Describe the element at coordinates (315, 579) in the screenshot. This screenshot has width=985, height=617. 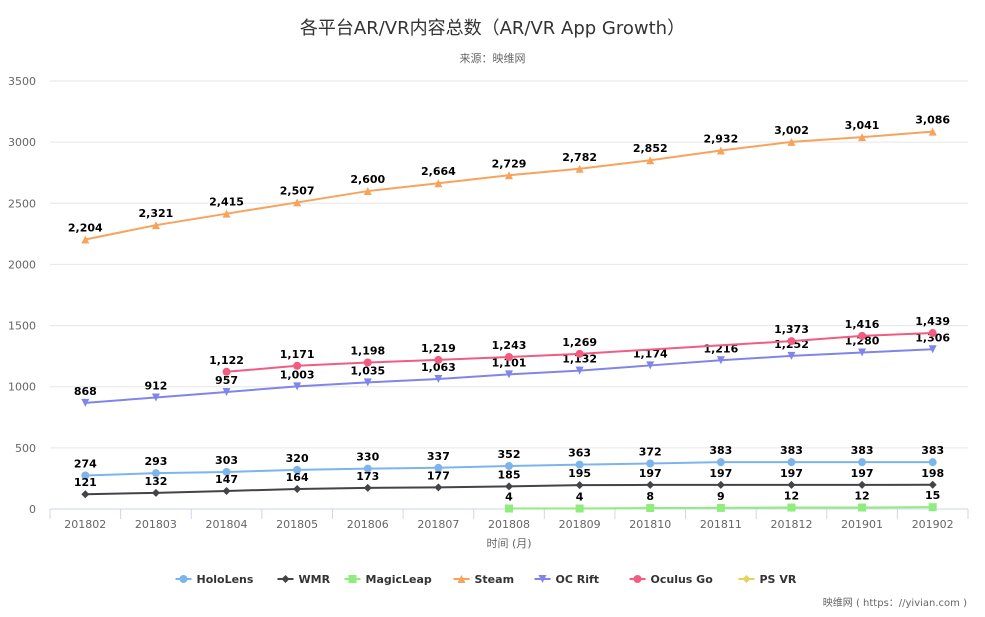
I see `legend-item-wmr: WMR` at that location.